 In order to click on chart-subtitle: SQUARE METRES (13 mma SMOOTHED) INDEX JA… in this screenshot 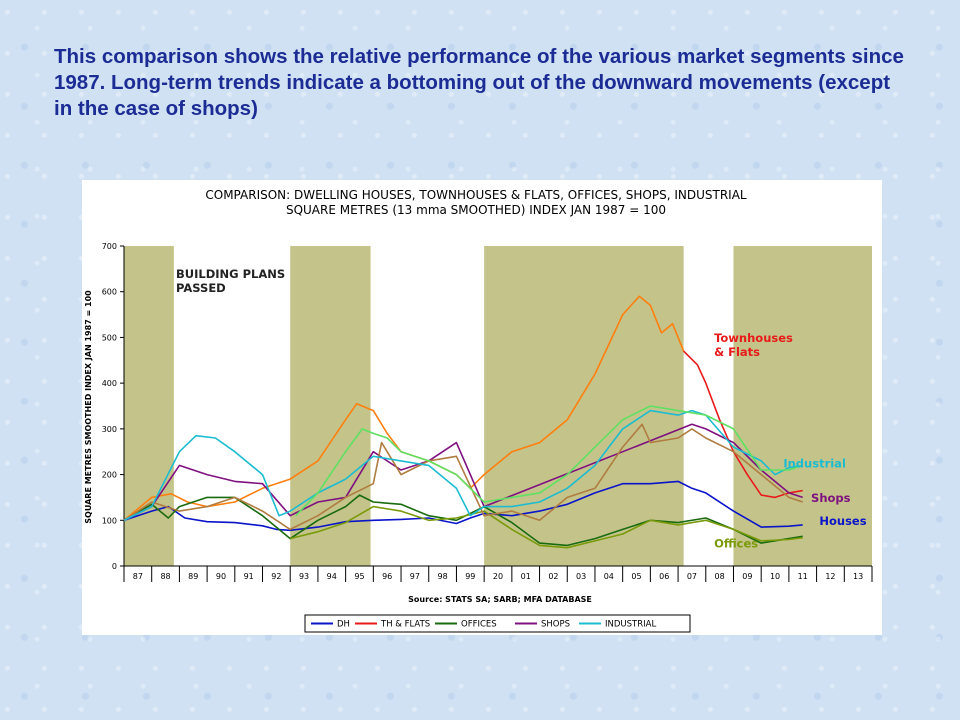, I will do `click(476, 210)`.